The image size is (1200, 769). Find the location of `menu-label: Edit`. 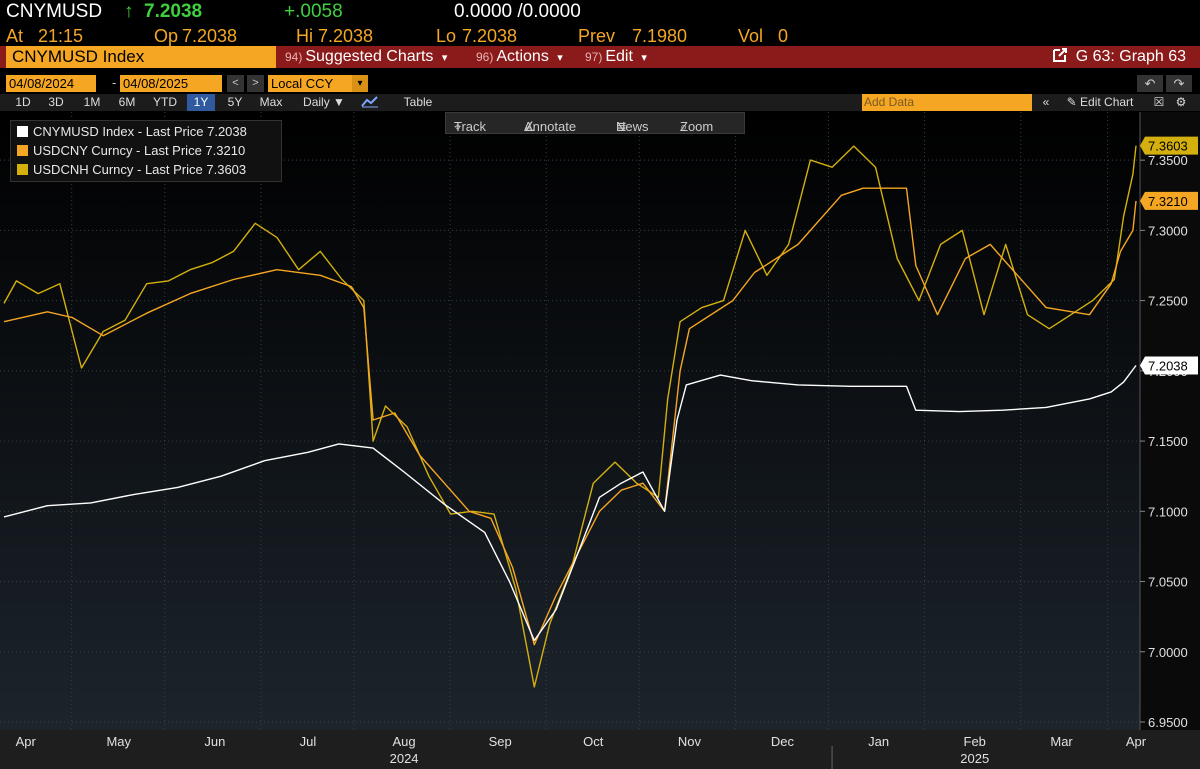

menu-label: Edit is located at coordinates (619, 56).